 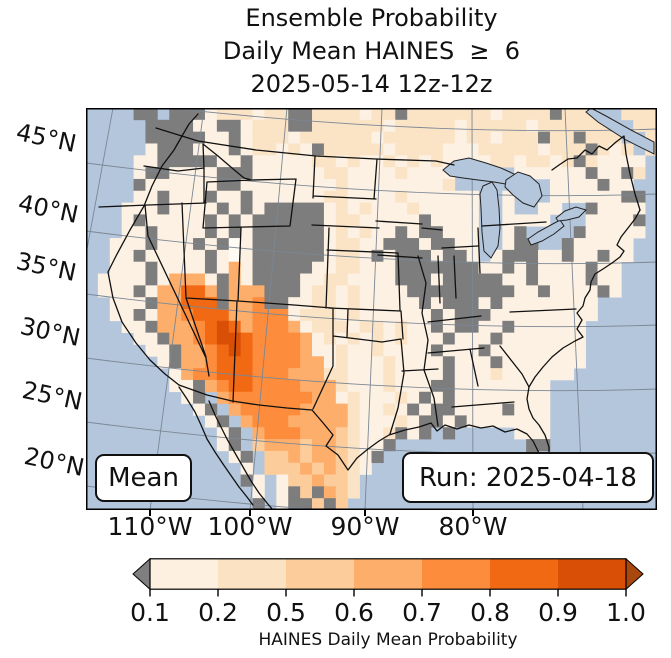 What do you see at coordinates (634, 574) in the screenshot?
I see `colorbar-over-arrow` at bounding box center [634, 574].